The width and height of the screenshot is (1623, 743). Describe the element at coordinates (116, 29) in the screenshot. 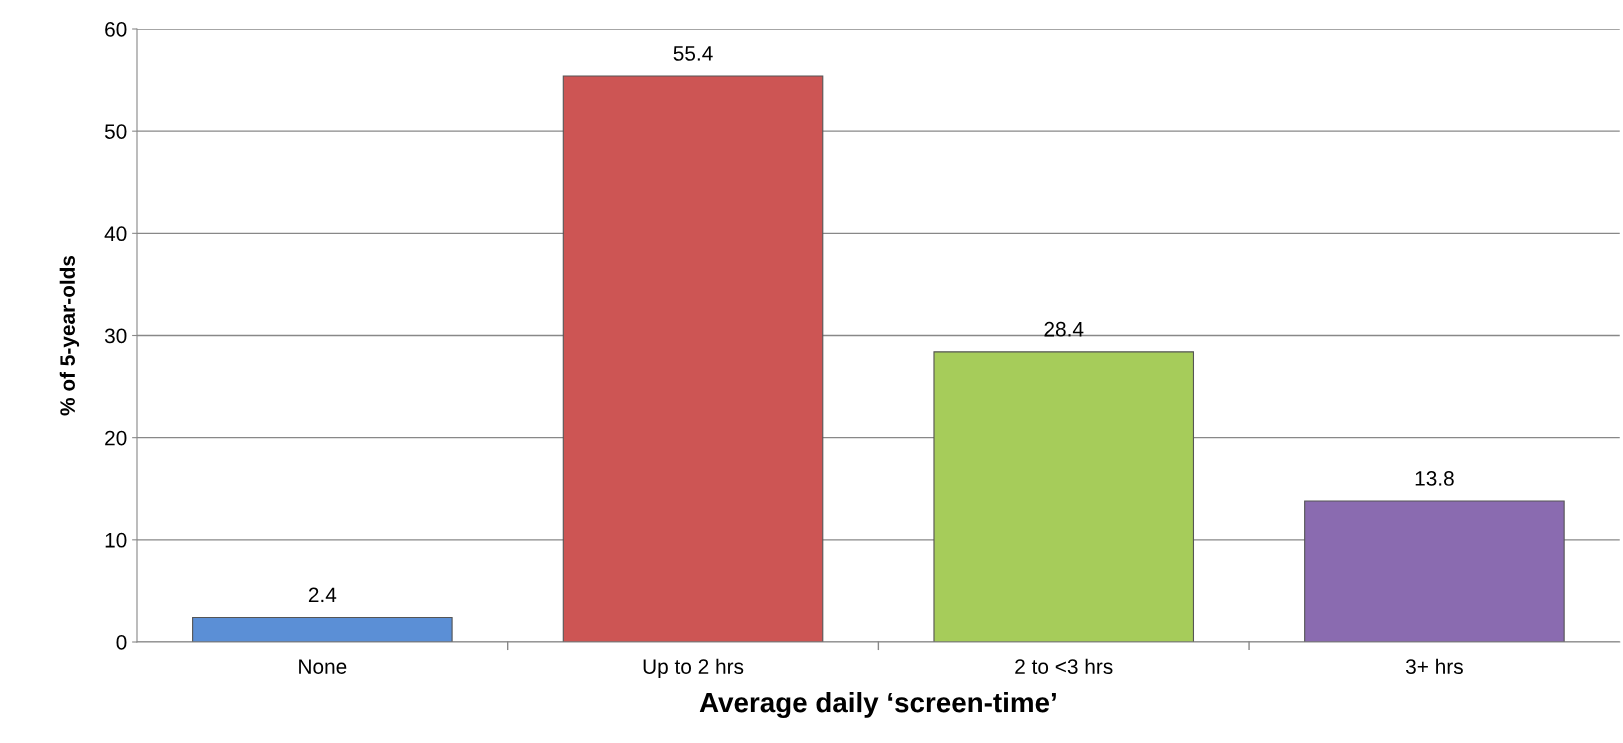

I see `y-tick-label: 60` at that location.